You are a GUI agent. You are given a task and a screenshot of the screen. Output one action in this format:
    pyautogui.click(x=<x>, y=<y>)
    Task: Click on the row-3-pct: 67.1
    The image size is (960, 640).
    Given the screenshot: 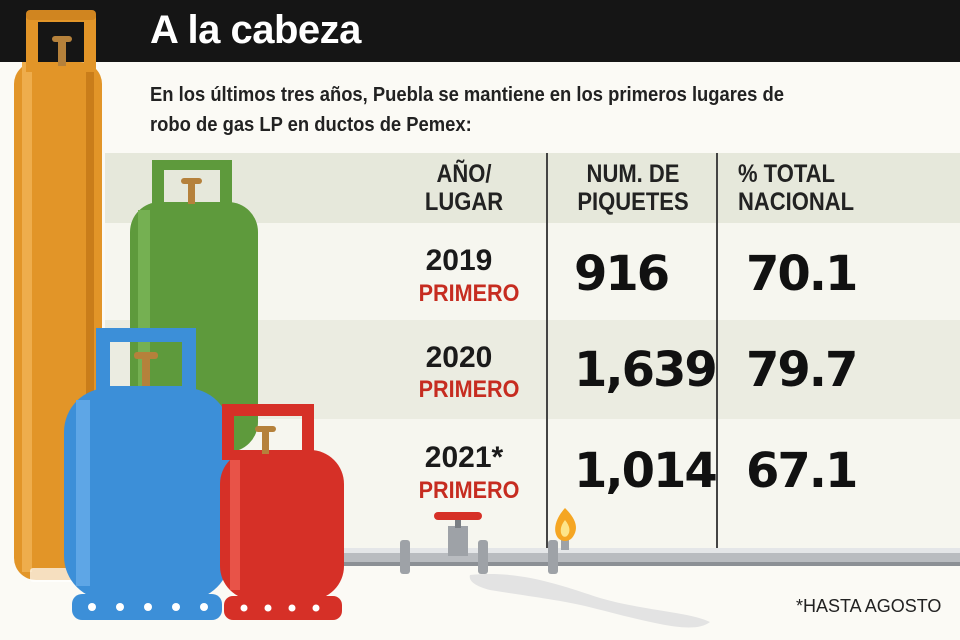 What is the action you would take?
    pyautogui.click(x=802, y=471)
    